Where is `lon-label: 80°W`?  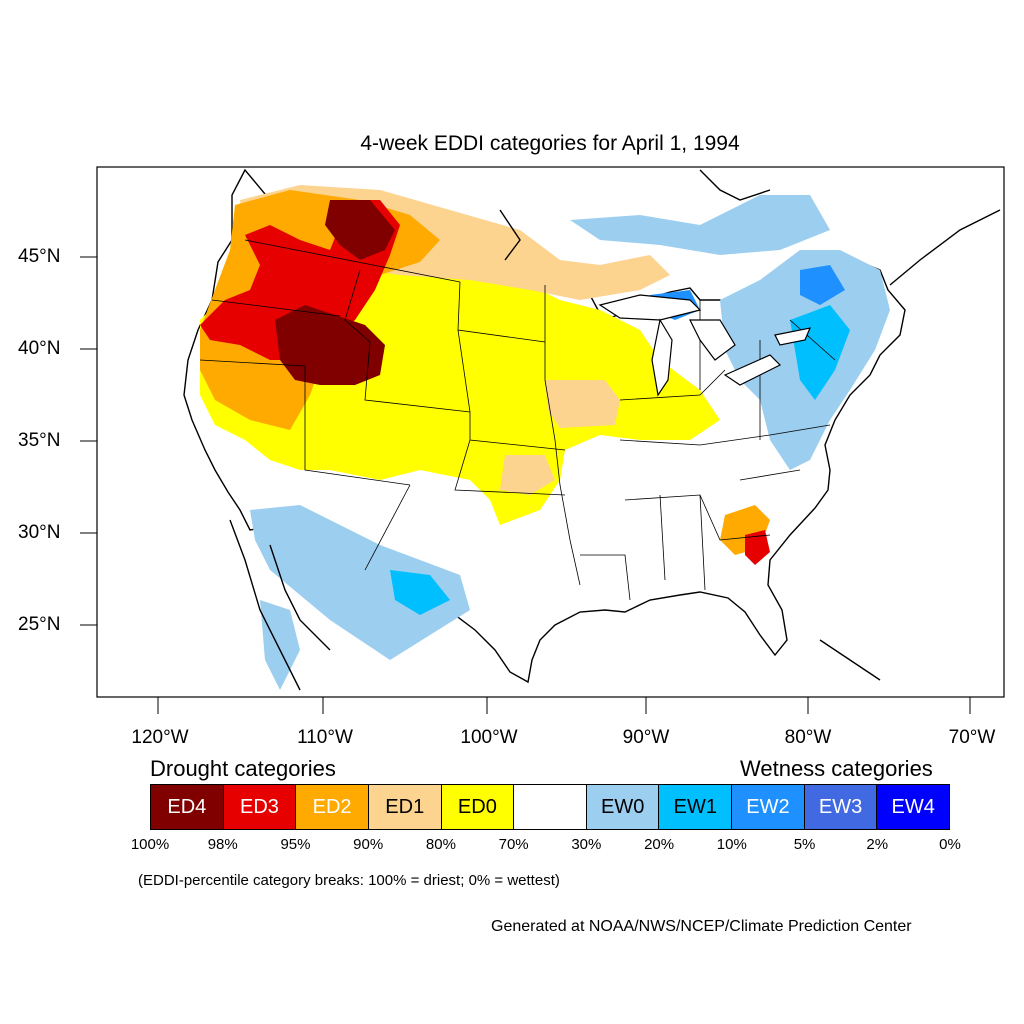 lon-label: 80°W is located at coordinates (808, 737).